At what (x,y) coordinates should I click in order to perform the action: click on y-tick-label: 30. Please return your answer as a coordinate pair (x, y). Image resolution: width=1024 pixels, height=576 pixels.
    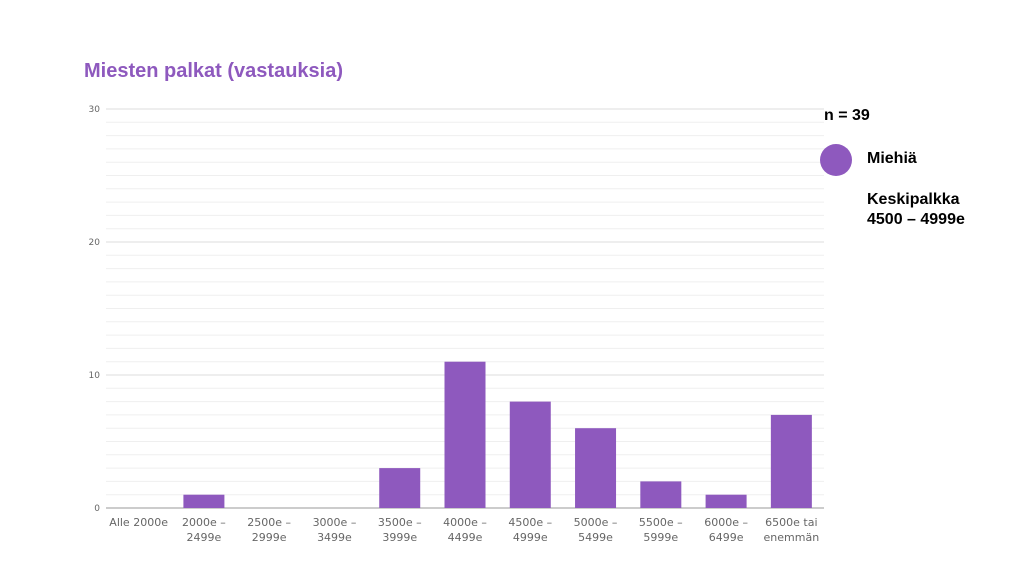
    Looking at the image, I should click on (95, 110).